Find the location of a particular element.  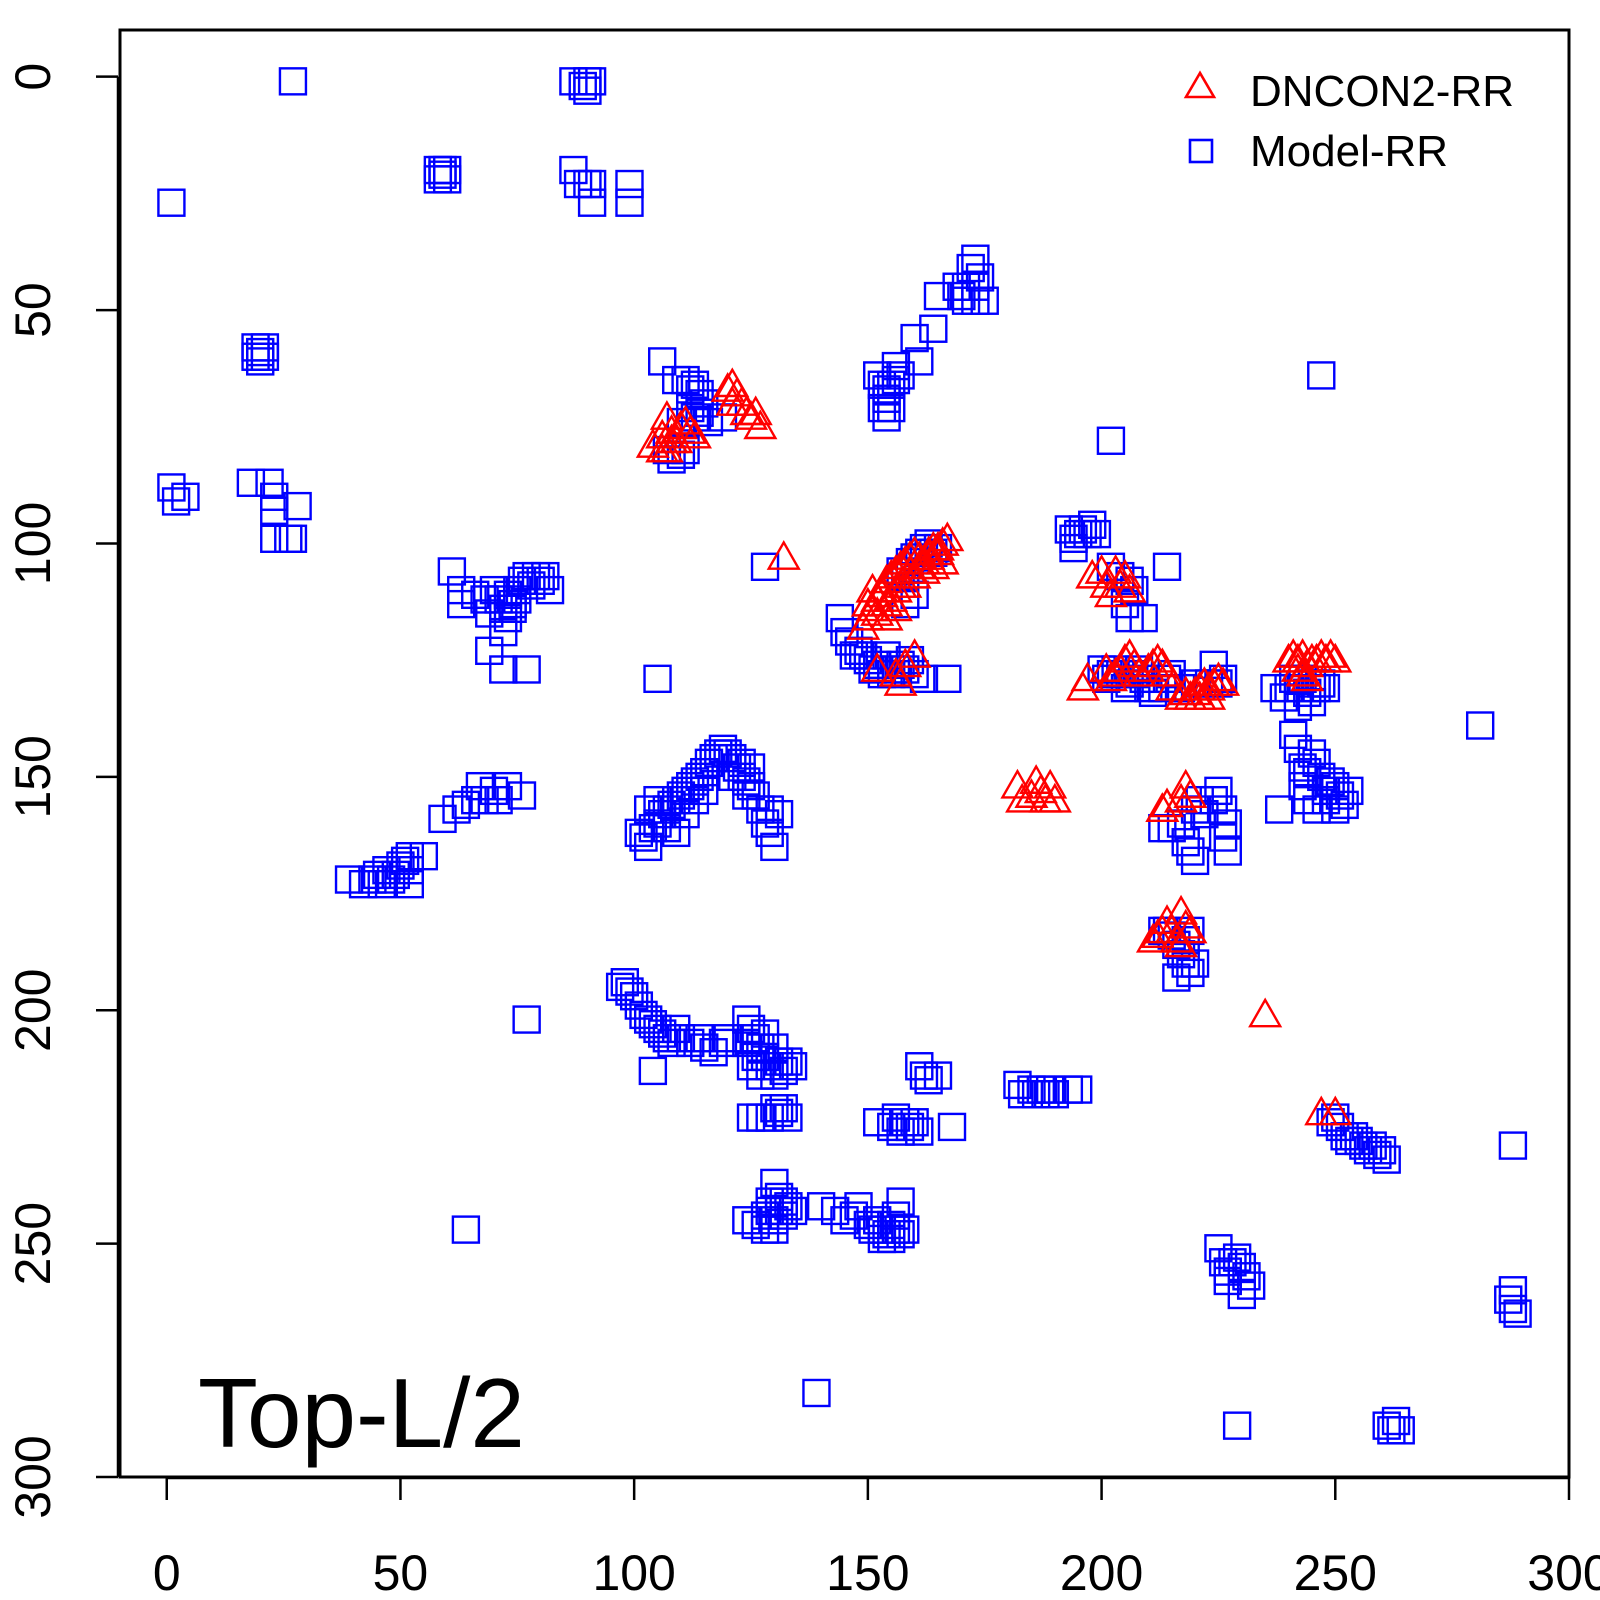

x-tick-label: 250 is located at coordinates (1335, 1572).